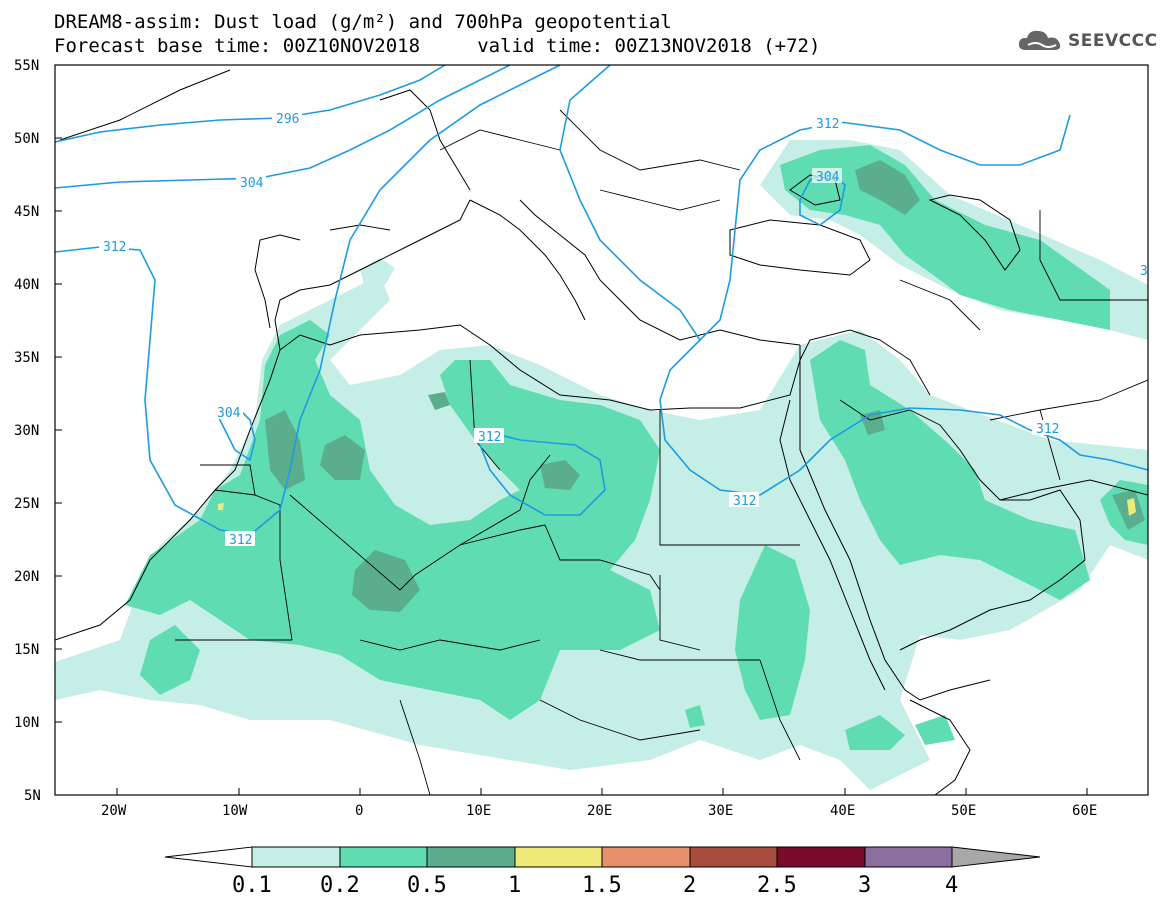 This screenshot has height=907, width=1165. What do you see at coordinates (599, 811) in the screenshot?
I see `lon-label: 20E` at bounding box center [599, 811].